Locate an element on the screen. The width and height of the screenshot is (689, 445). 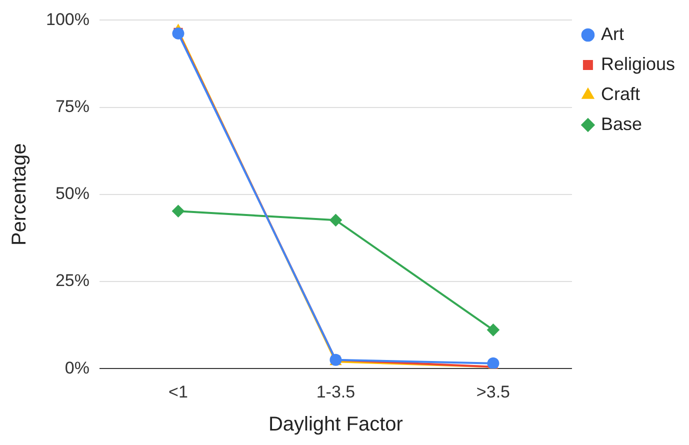
x-tick-label: <1 is located at coordinates (178, 392).